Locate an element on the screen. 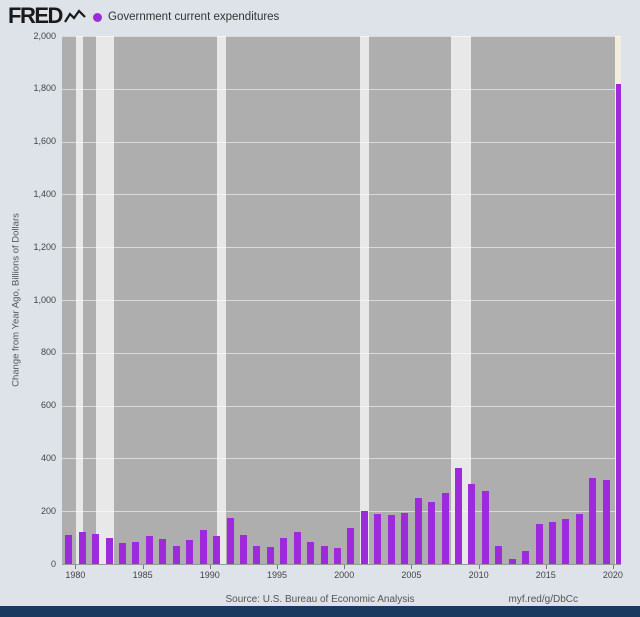 The image size is (640, 617). bar-1997 is located at coordinates (311, 552).